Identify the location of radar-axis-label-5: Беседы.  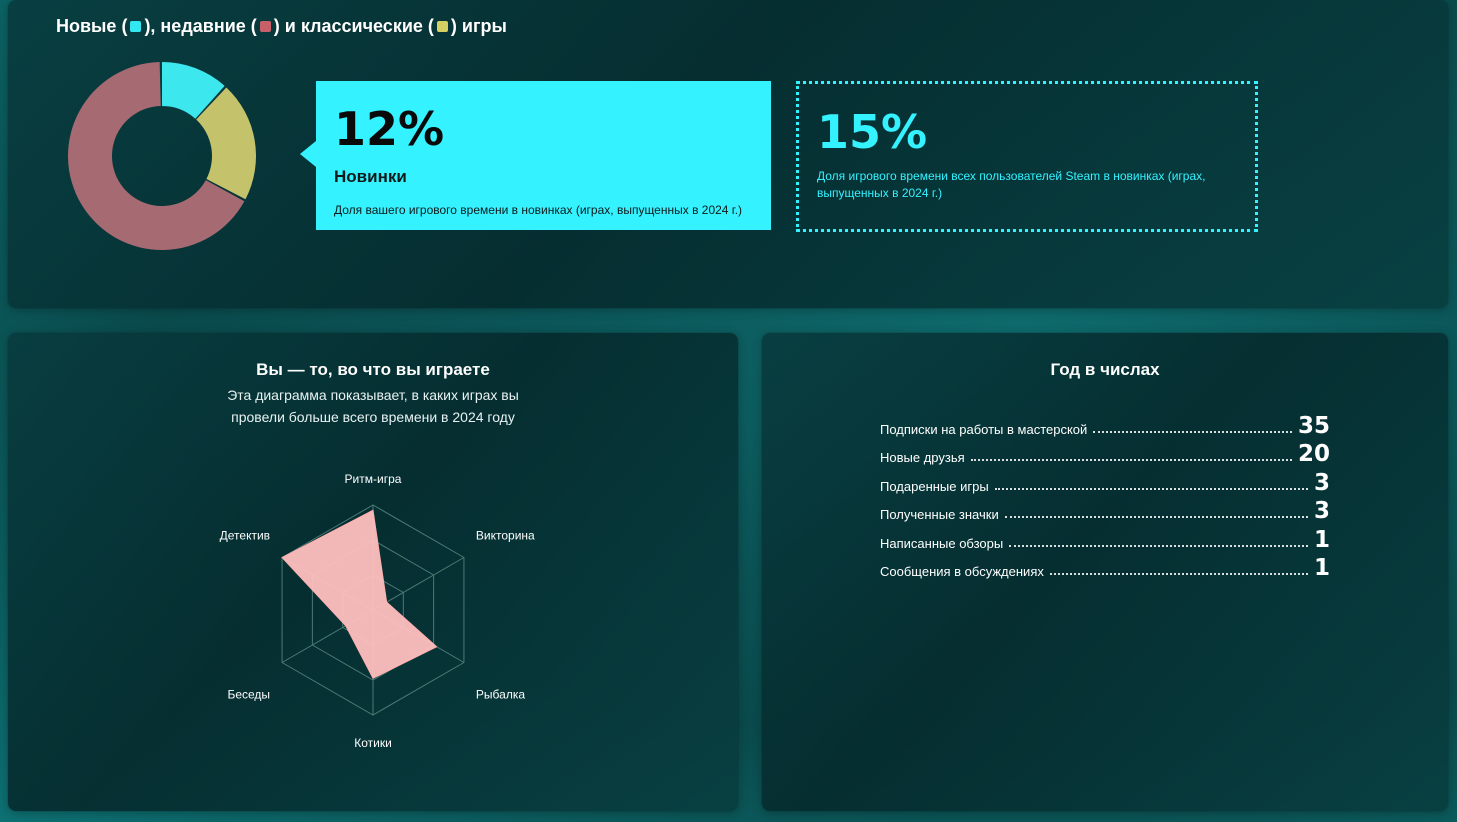
(248, 695).